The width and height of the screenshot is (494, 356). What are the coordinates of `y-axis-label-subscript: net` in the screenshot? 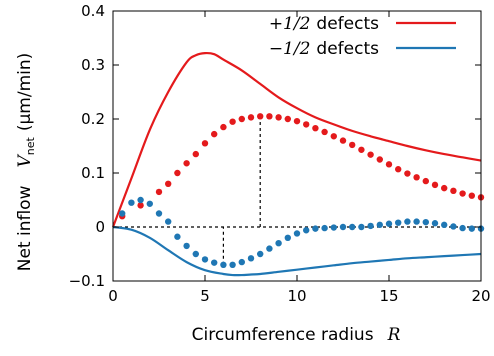 It's located at (30, 145).